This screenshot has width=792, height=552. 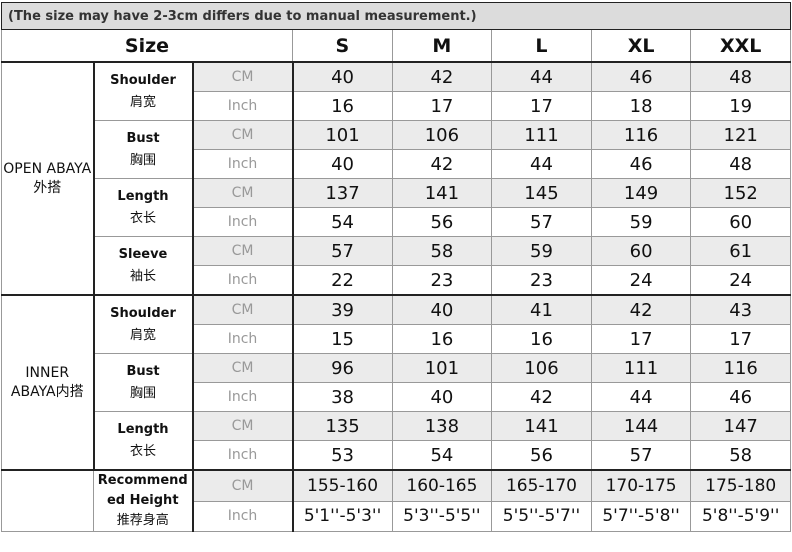 I want to click on value: 175-180, so click(x=740, y=485).